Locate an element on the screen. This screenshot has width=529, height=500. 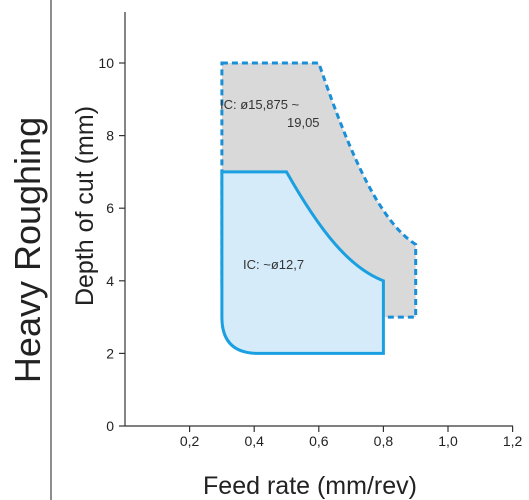
x-tick-label: 1,2 is located at coordinates (513, 441).